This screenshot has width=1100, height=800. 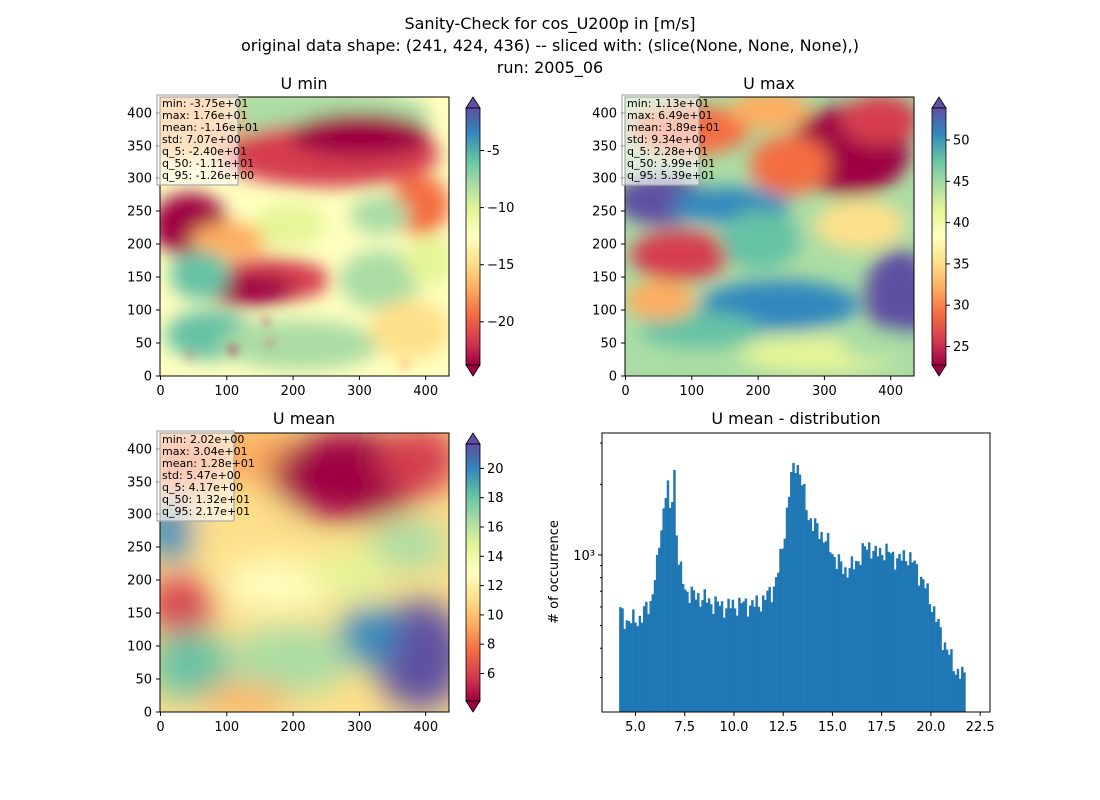 What do you see at coordinates (497, 237) in the screenshot?
I see `colorbar-ticks: -5 −10 −15 −20` at bounding box center [497, 237].